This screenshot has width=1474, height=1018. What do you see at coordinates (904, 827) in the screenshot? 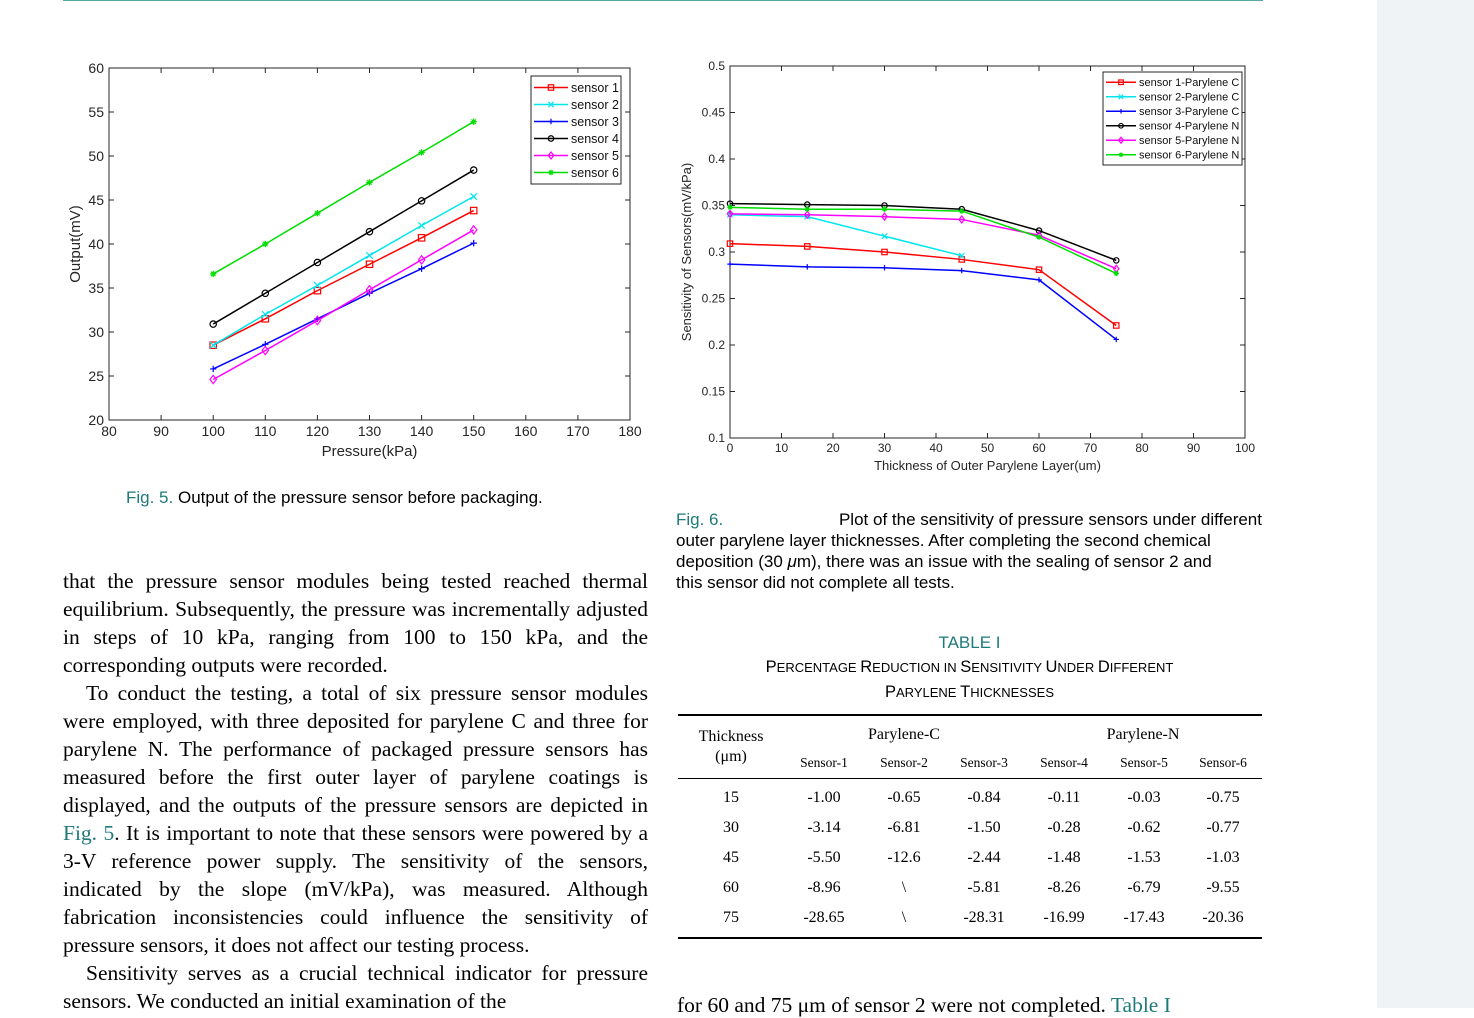
I see `table-cell: -6.81` at bounding box center [904, 827].